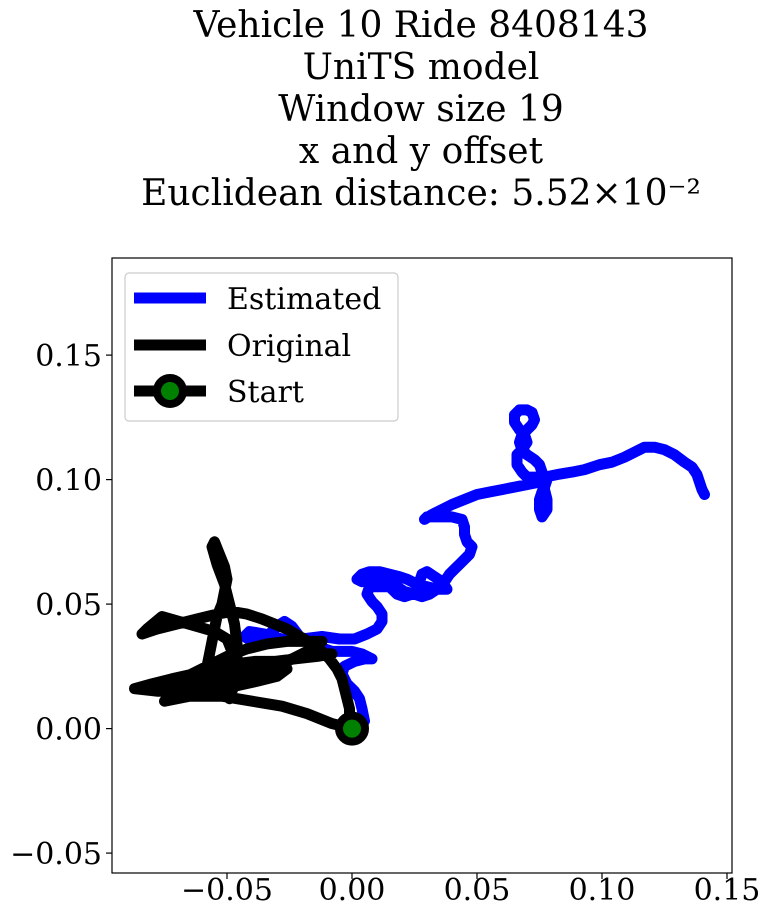  I want to click on series-line-original, so click(243, 635).